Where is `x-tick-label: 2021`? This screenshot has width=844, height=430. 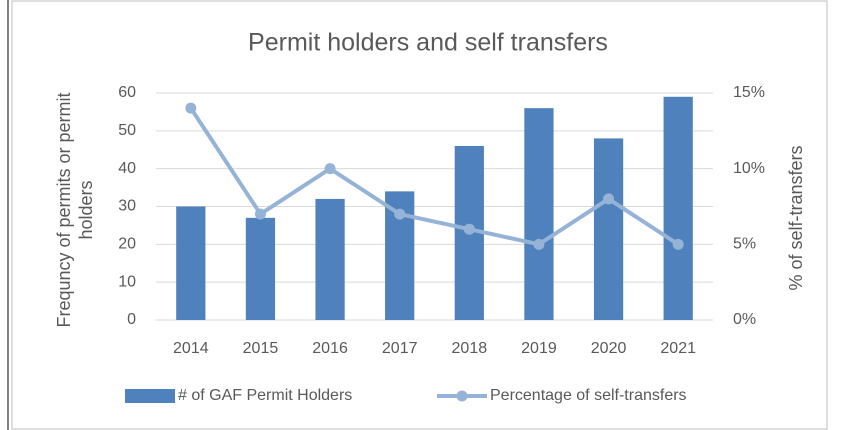 x-tick-label: 2021 is located at coordinates (678, 348).